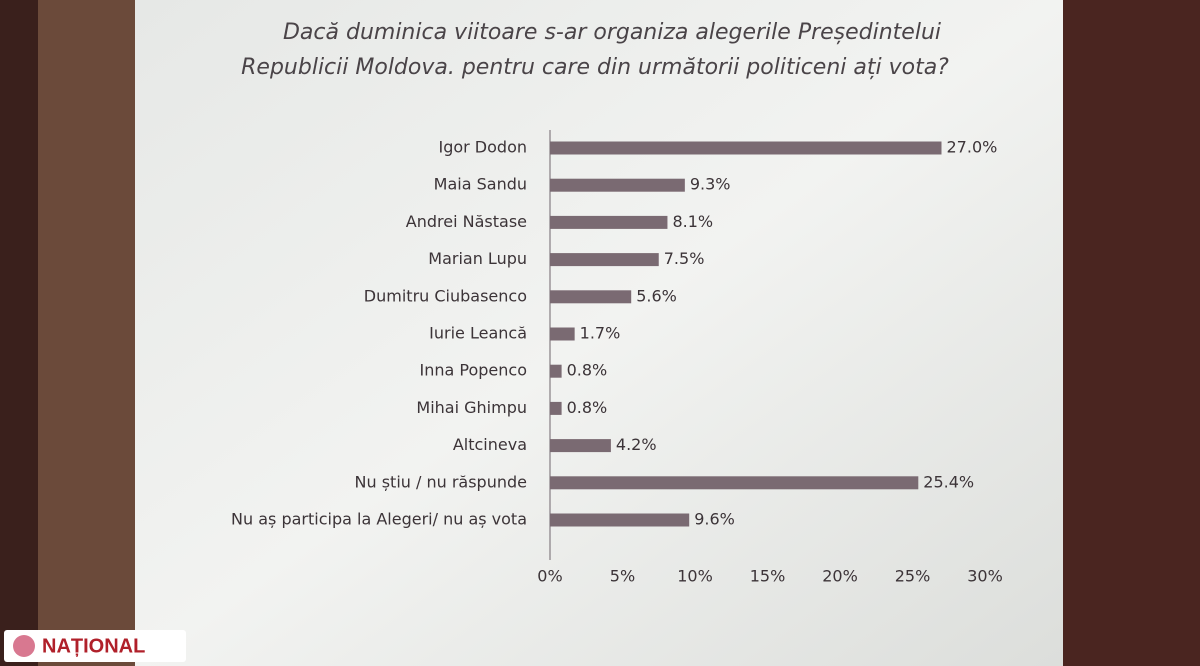 Image resolution: width=1200 pixels, height=666 pixels. What do you see at coordinates (445, 295) in the screenshot?
I see `y-tick-label: Dumitru Ciubasenco` at bounding box center [445, 295].